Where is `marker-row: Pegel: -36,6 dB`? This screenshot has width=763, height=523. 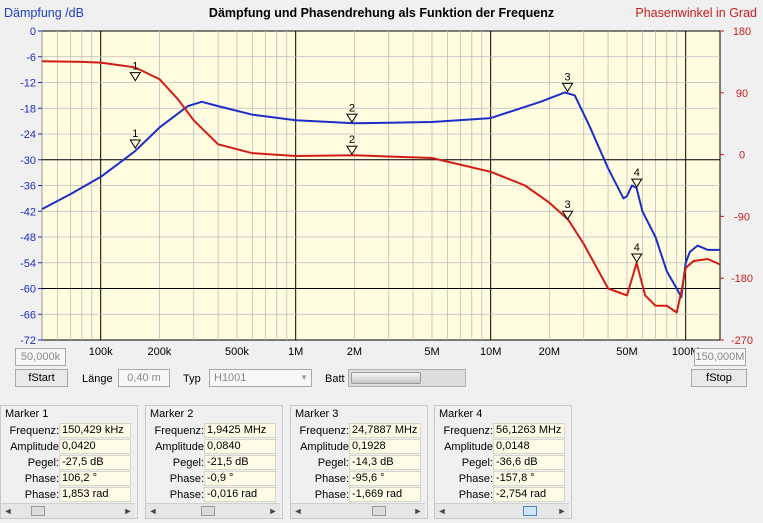 marker-row: Pegel: -36,6 dB is located at coordinates (503, 463).